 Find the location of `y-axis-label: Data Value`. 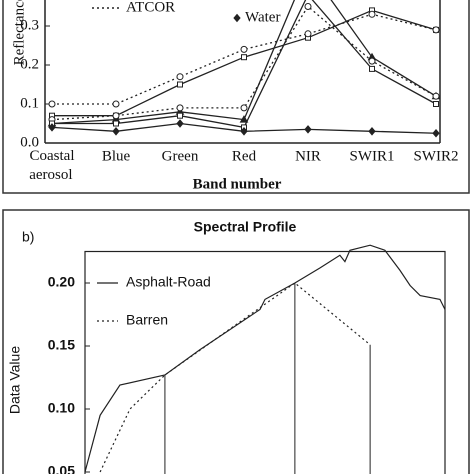

y-axis-label: Data Value is located at coordinates (15, 380).